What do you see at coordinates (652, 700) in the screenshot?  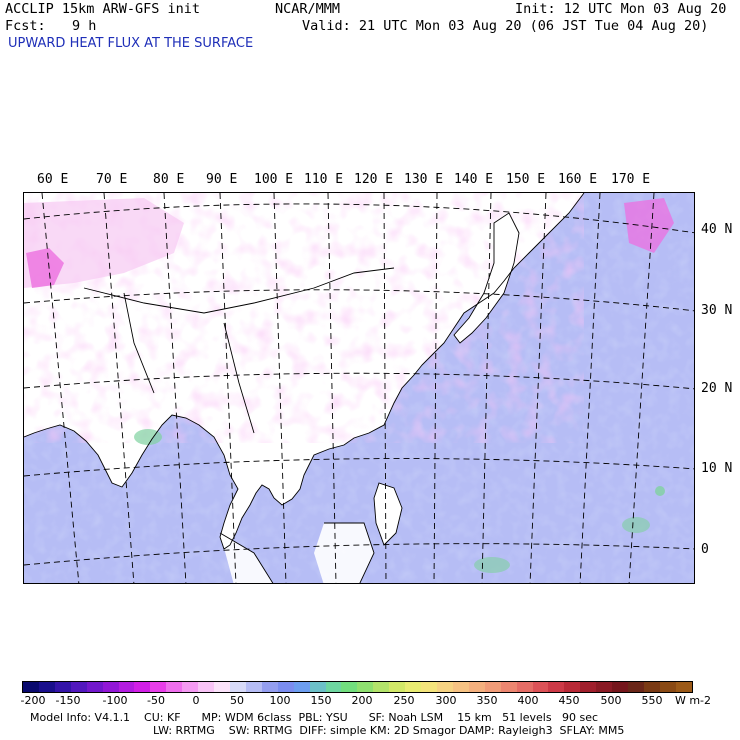 I see `colorbar-tick: 550` at bounding box center [652, 700].